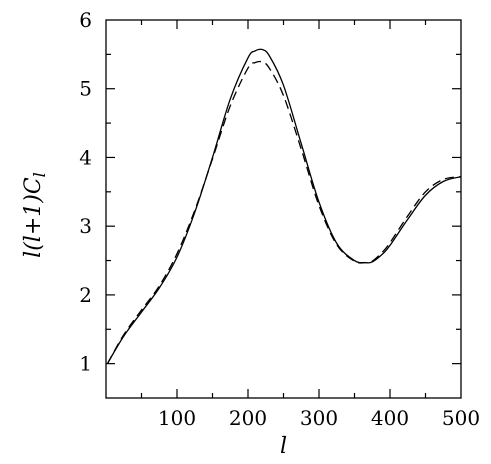  I want to click on x-tick-label: 500, so click(461, 418).